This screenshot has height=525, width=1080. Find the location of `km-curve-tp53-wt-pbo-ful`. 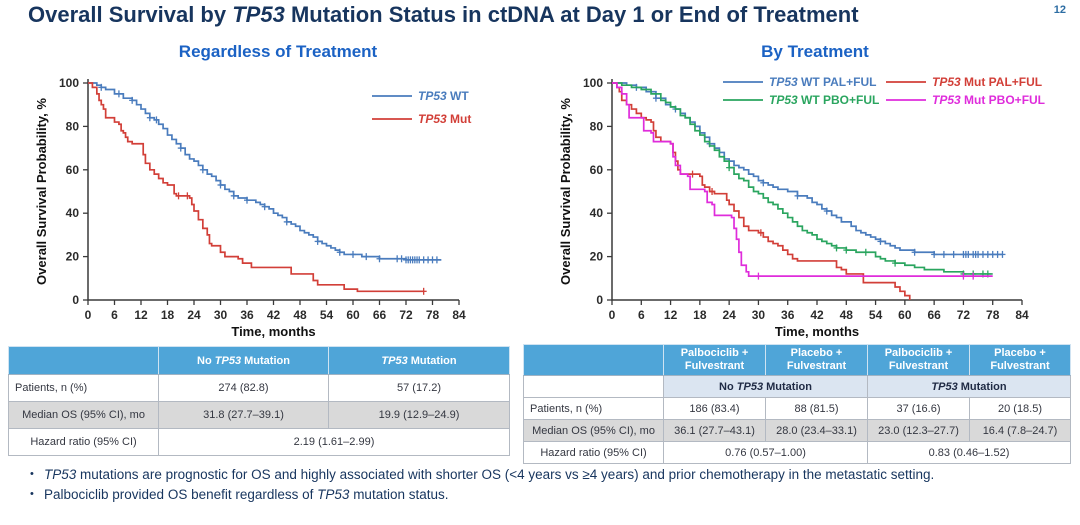

km-curve-tp53-wt-pbo-ful is located at coordinates (802, 178).